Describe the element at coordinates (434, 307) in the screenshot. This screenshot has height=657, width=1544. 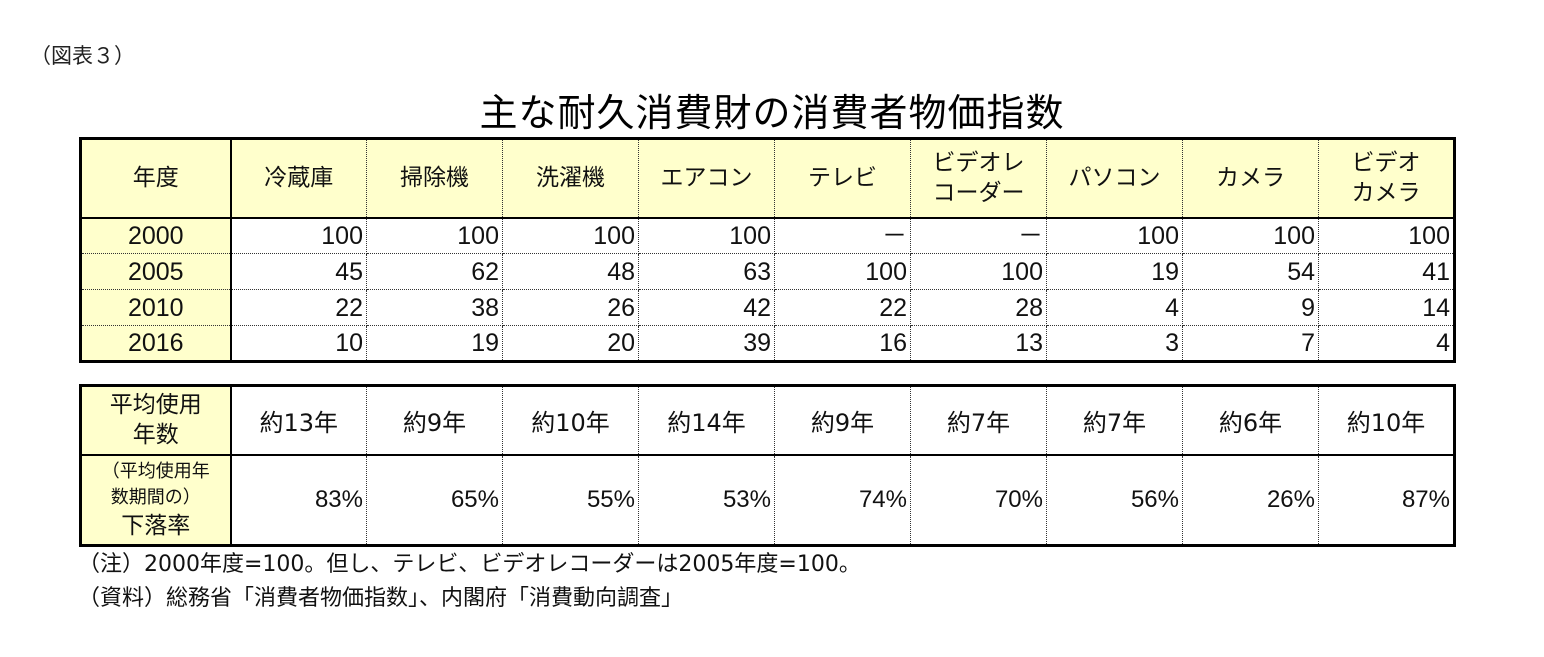
I see `value-cell: 38` at that location.